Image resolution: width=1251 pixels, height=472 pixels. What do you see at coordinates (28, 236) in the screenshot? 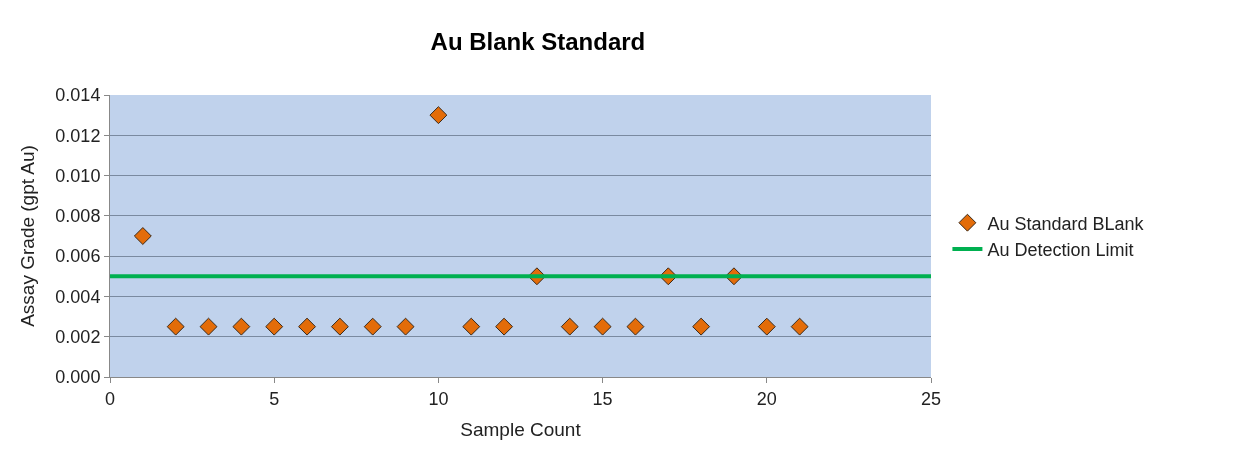
I see `y-axis-title: Assay Grade (gpt Au)` at bounding box center [28, 236].